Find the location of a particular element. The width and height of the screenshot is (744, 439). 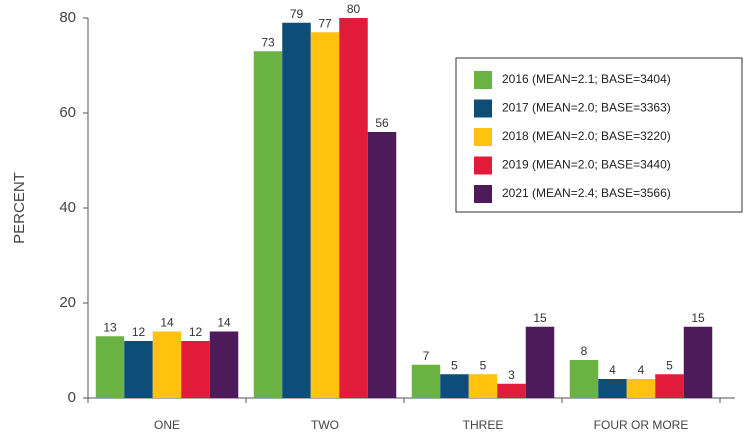

y-tick-label: 40 is located at coordinates (67, 207).